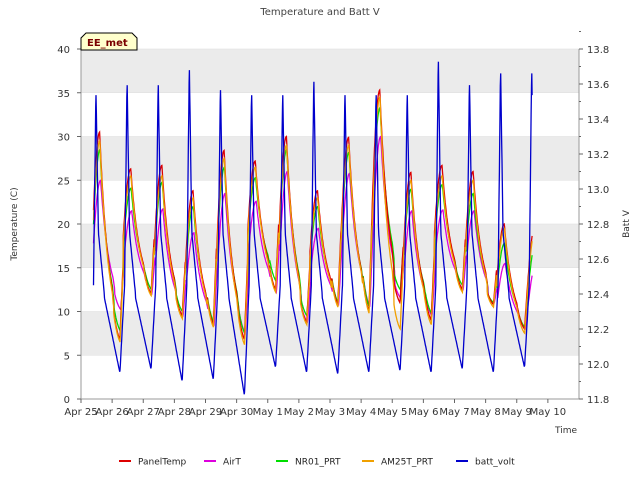  I want to click on x-tick-label: May 7, so click(454, 412).